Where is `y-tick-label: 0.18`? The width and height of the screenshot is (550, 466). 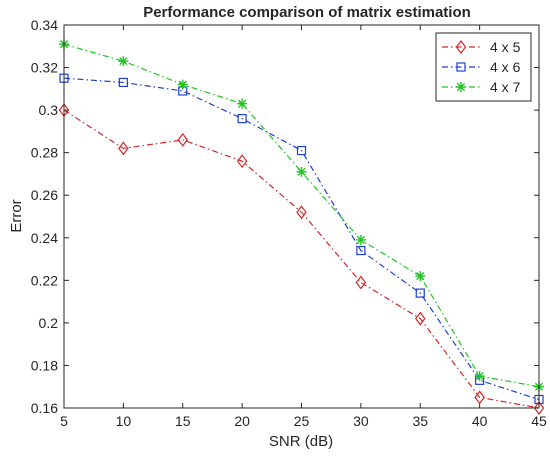 y-tick-label: 0.18 is located at coordinates (44, 365).